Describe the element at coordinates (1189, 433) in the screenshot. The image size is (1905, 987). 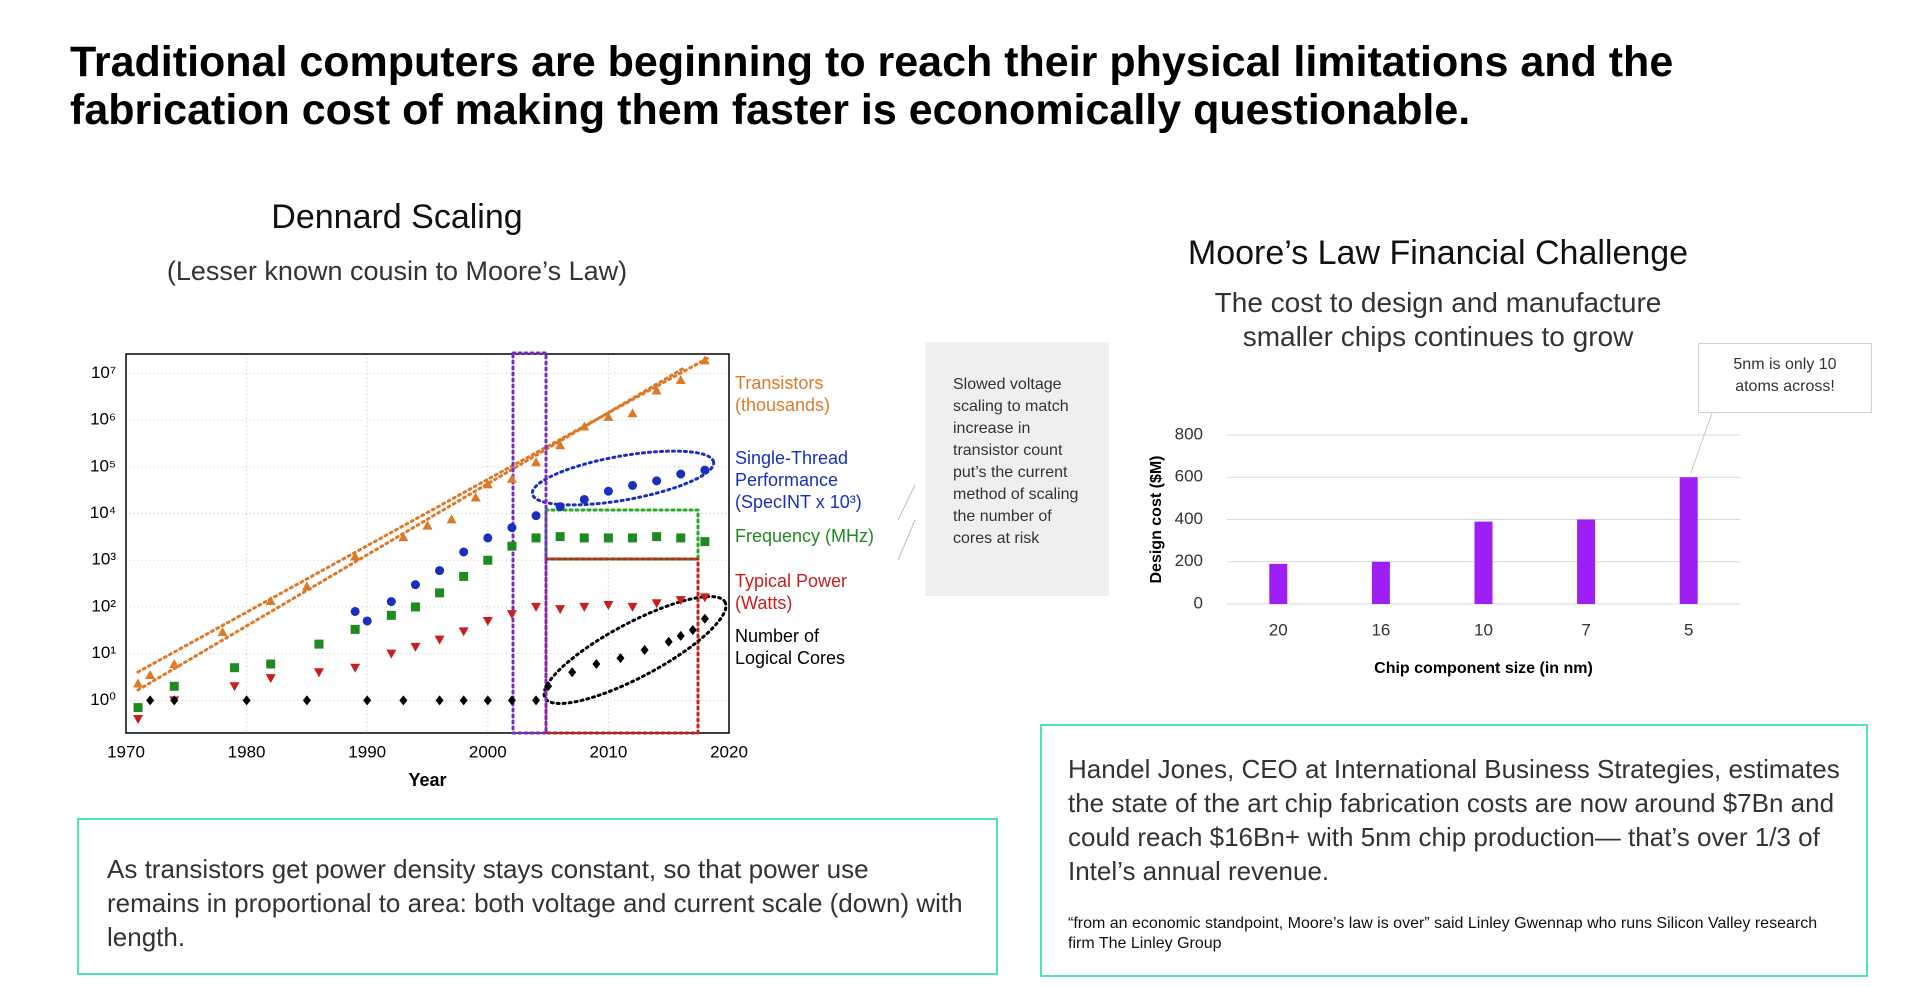
I see `y-tick-label: 800` at that location.